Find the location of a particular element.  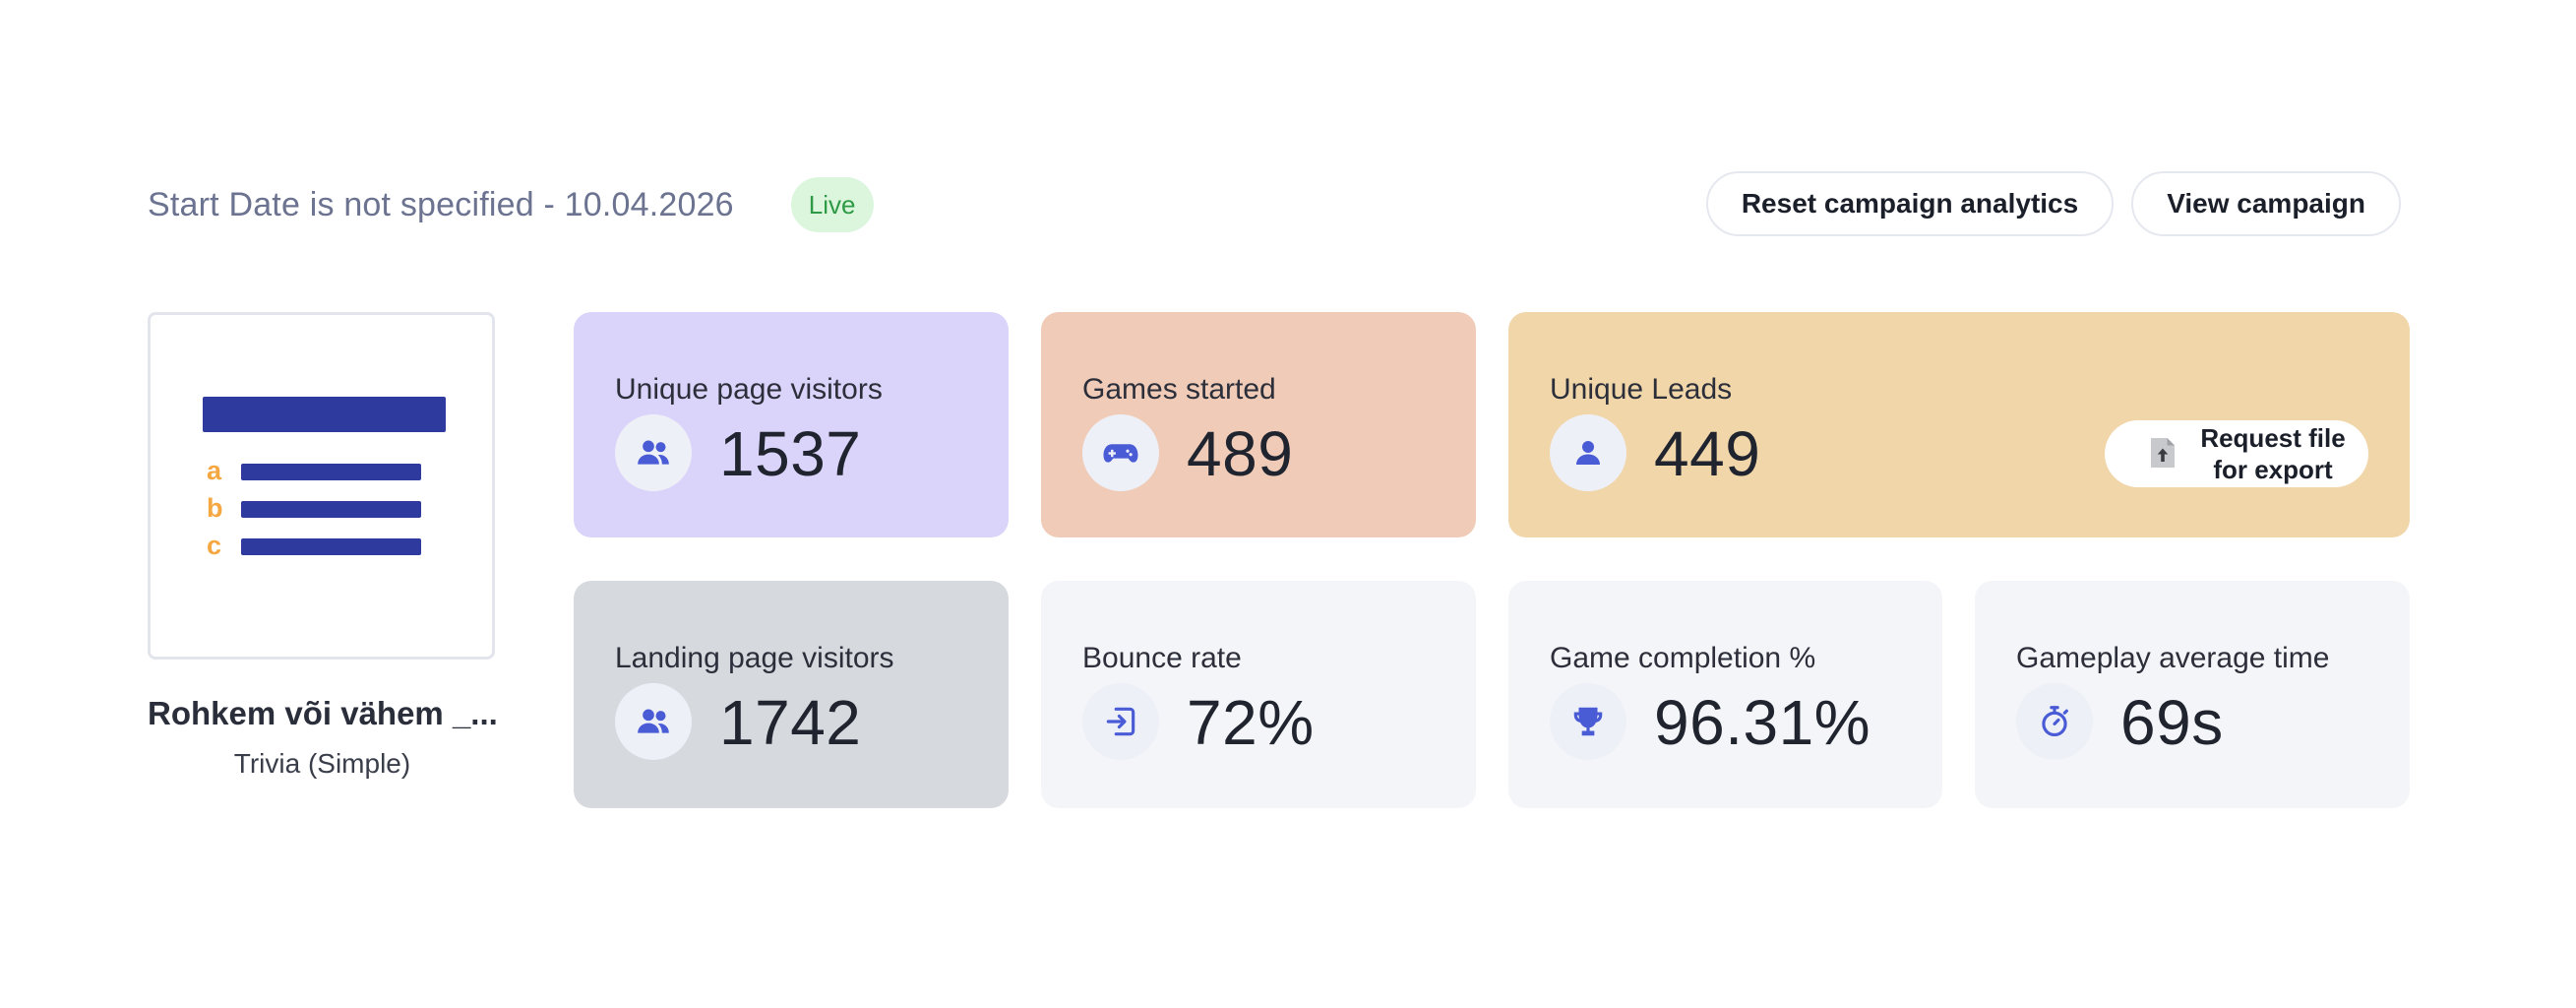

stat-label: Games started is located at coordinates (1179, 389).